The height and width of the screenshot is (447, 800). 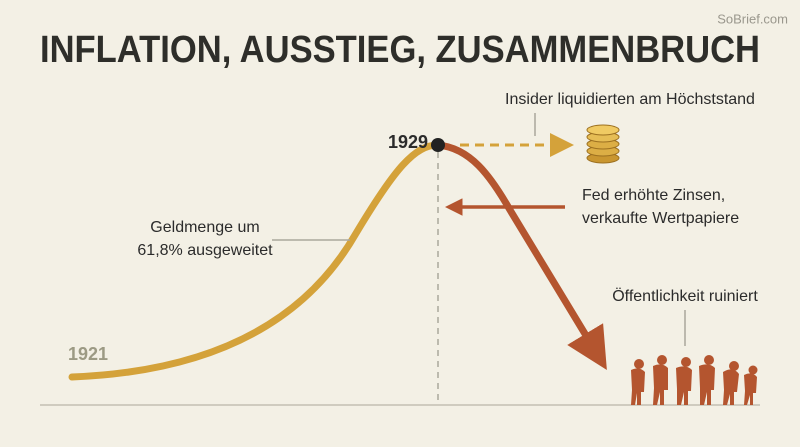 What do you see at coordinates (752, 18) in the screenshot?
I see `watermark: SoBrief.com` at bounding box center [752, 18].